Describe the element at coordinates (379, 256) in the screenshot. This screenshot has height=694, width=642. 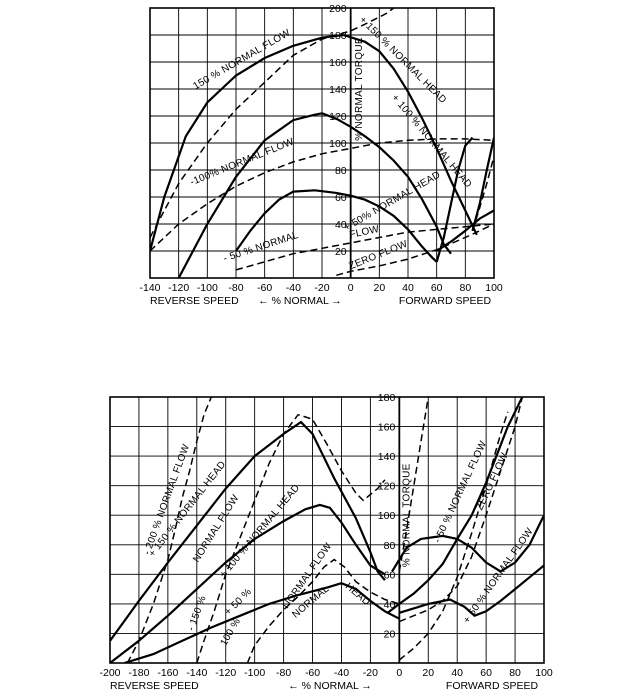
I see `curve-annotation: ZERO FLOW` at that location.